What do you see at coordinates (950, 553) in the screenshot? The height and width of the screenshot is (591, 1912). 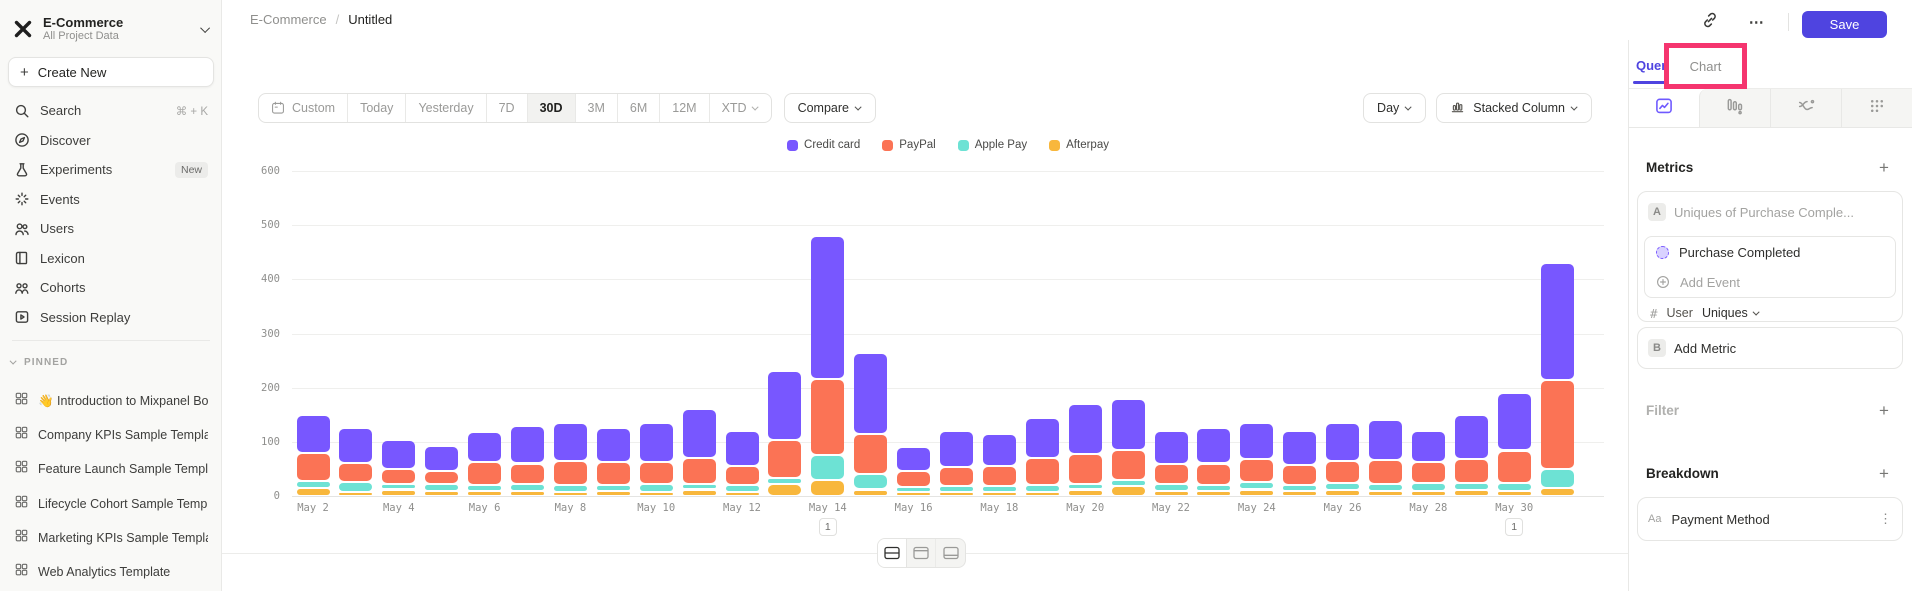 I see `layout-table-only-button` at bounding box center [950, 553].